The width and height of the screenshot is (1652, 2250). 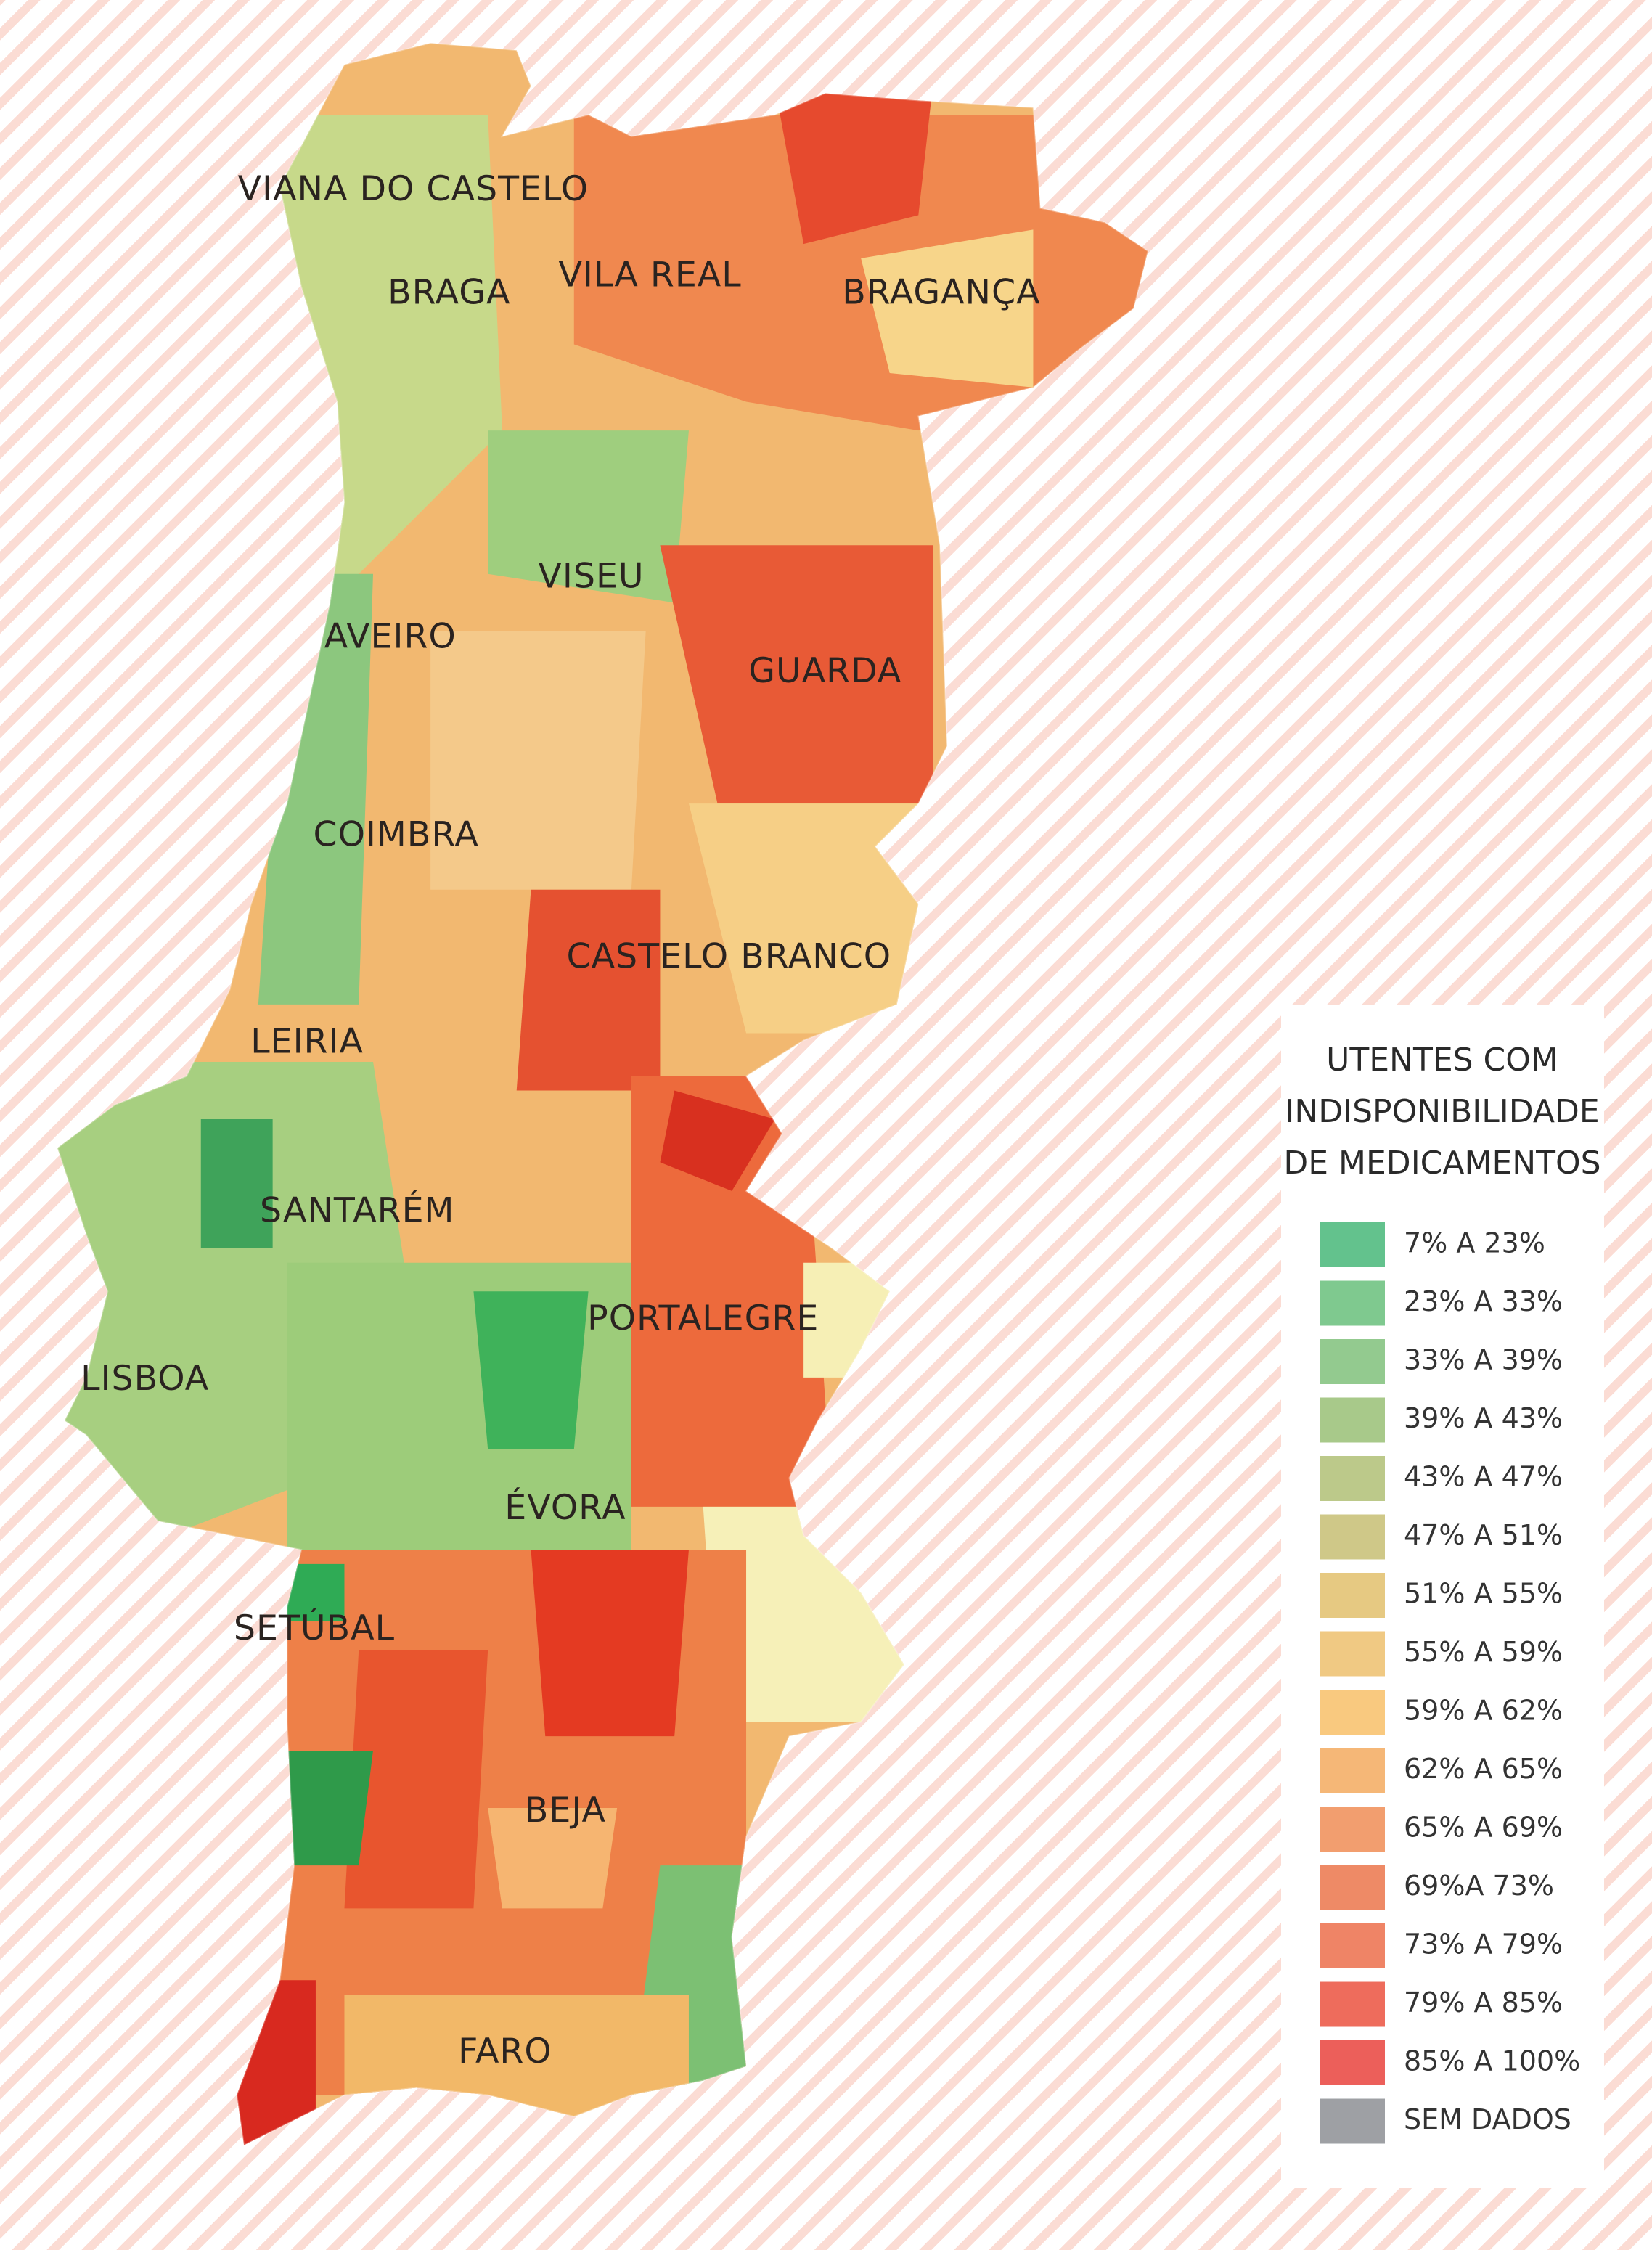 I want to click on legend-label: SEM DADOS, so click(x=1487, y=2119).